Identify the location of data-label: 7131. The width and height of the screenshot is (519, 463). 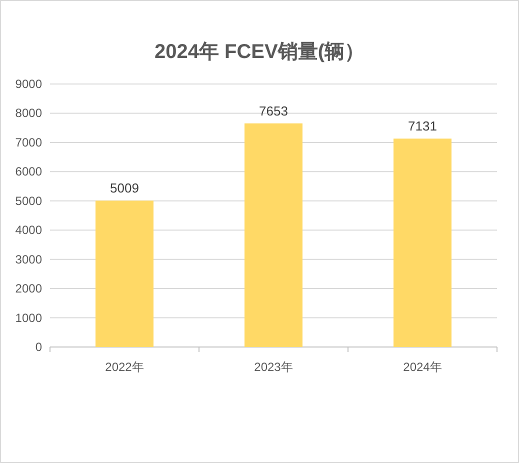
(422, 126).